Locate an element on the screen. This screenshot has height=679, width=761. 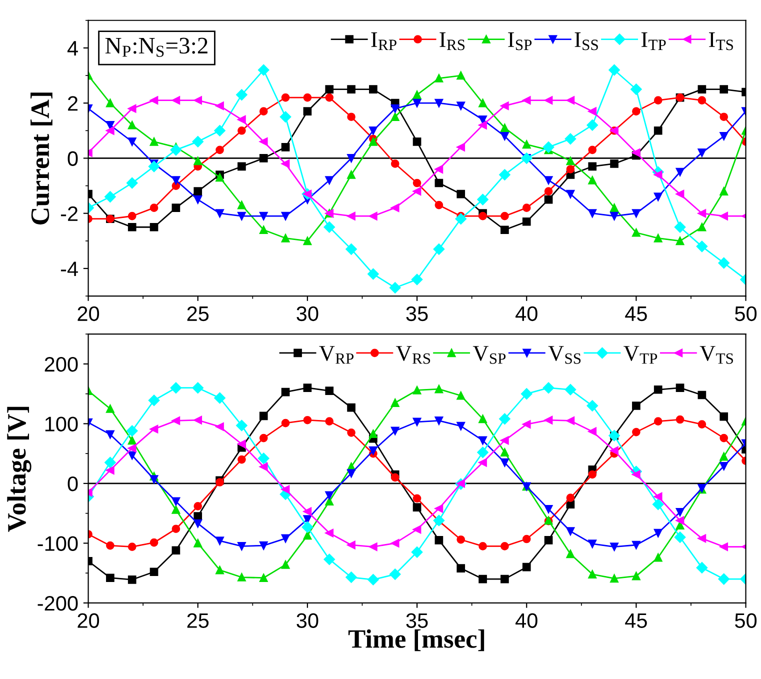
y-axis-title: Current [A] is located at coordinates (41, 158).